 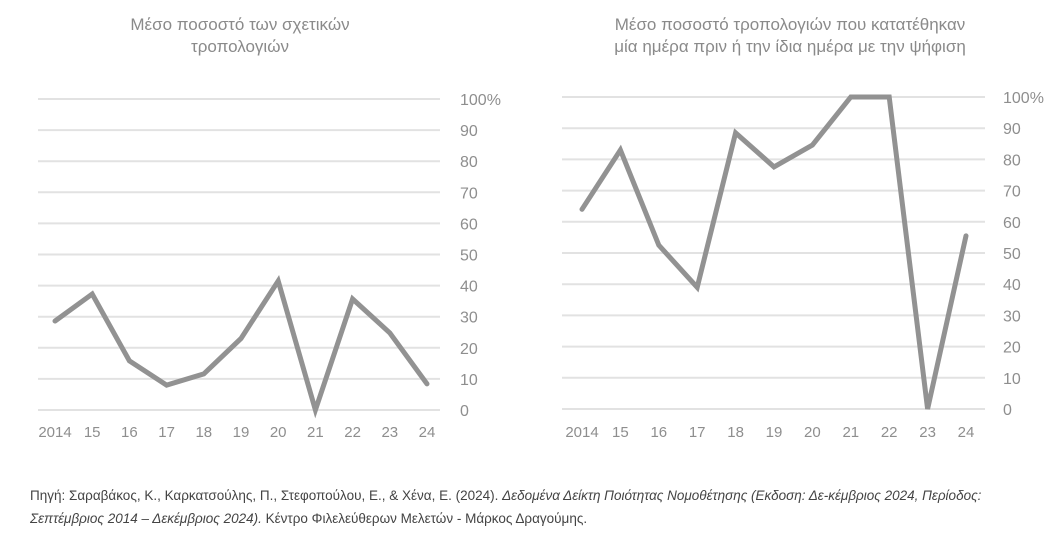 What do you see at coordinates (464, 411) in the screenshot?
I see `left-y-tick-label: 0` at bounding box center [464, 411].